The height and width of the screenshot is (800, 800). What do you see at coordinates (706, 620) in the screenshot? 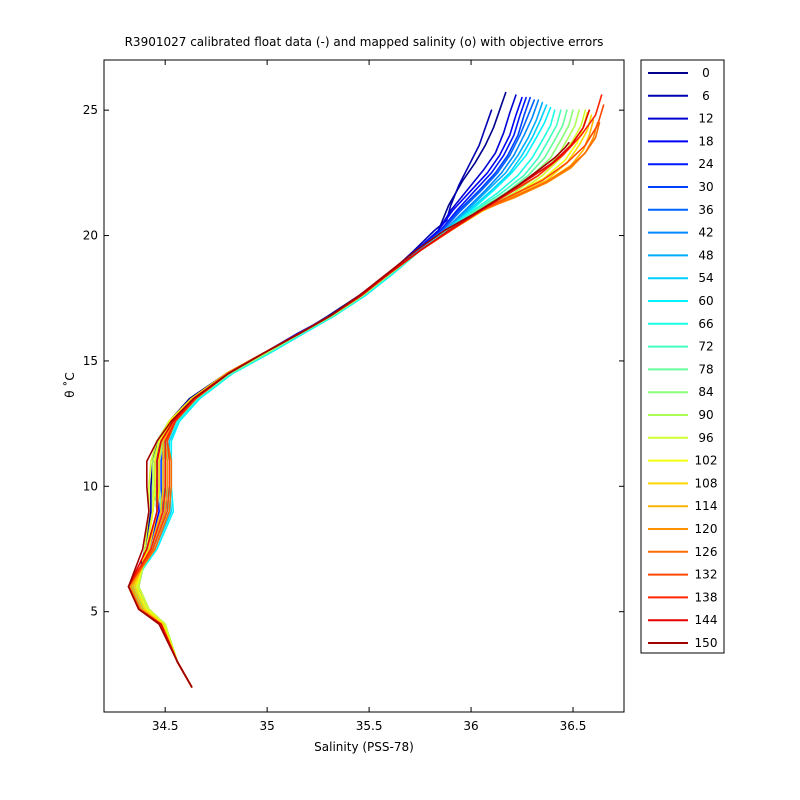
I see `legend-label-144: 144` at bounding box center [706, 620].